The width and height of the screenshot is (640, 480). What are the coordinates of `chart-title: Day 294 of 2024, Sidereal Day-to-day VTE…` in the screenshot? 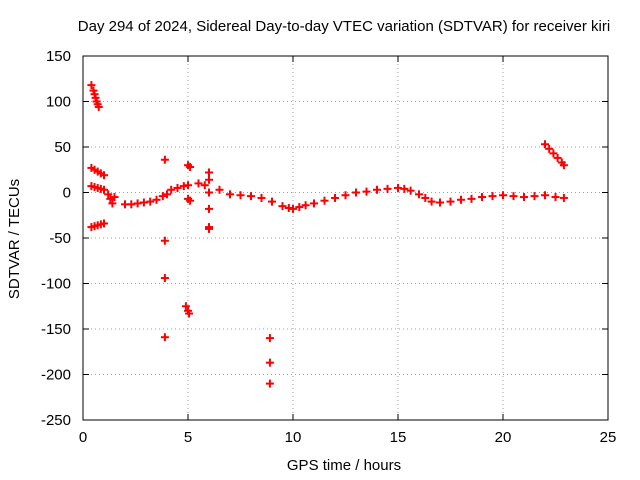 It's located at (344, 26).